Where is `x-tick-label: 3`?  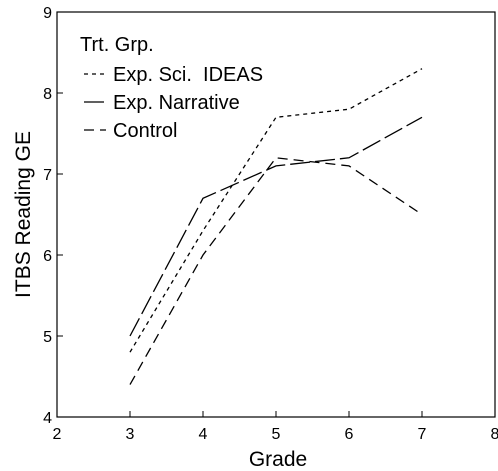 x-tick-label: 3 is located at coordinates (130, 434).